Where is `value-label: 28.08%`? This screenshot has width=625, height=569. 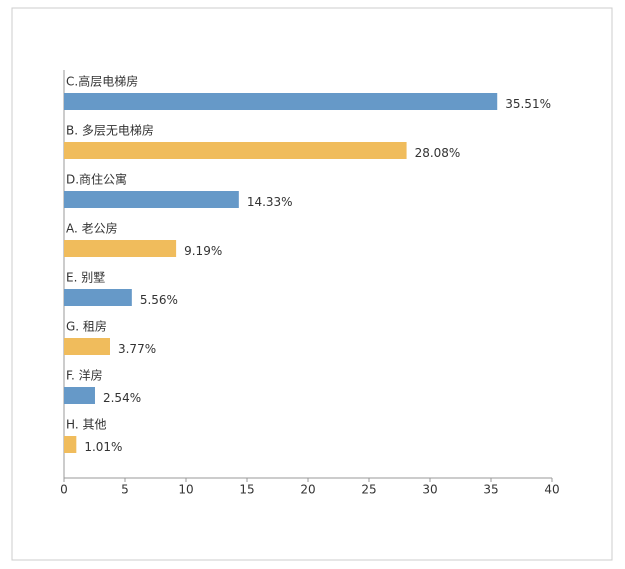 value-label: 28.08% is located at coordinates (438, 153).